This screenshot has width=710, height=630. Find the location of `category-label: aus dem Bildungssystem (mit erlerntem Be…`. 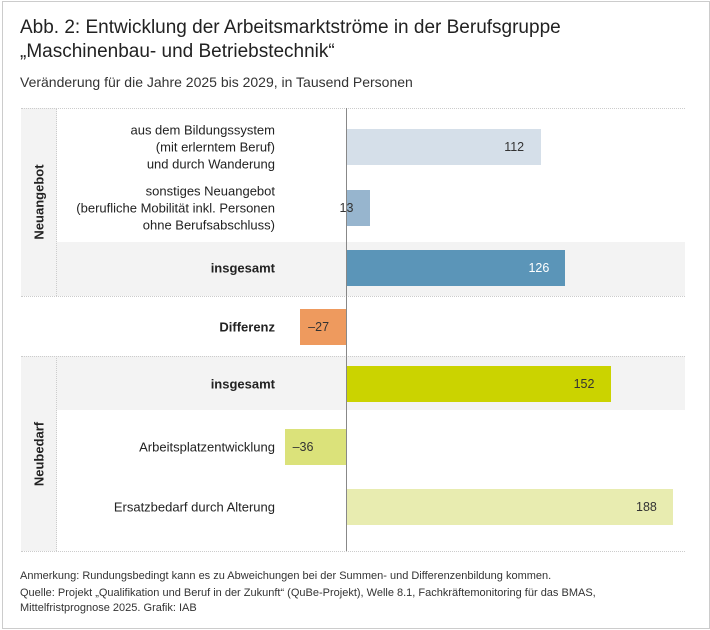

category-label: aus dem Bildungssystem (mit erlerntem Be… is located at coordinates (202, 147).